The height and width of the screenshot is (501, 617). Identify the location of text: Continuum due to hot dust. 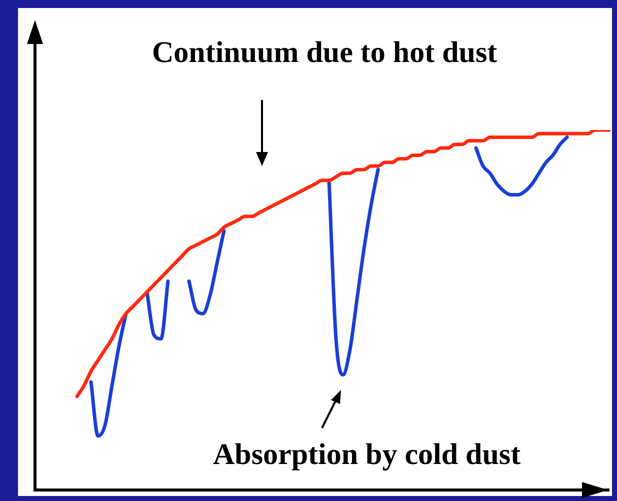
(325, 53).